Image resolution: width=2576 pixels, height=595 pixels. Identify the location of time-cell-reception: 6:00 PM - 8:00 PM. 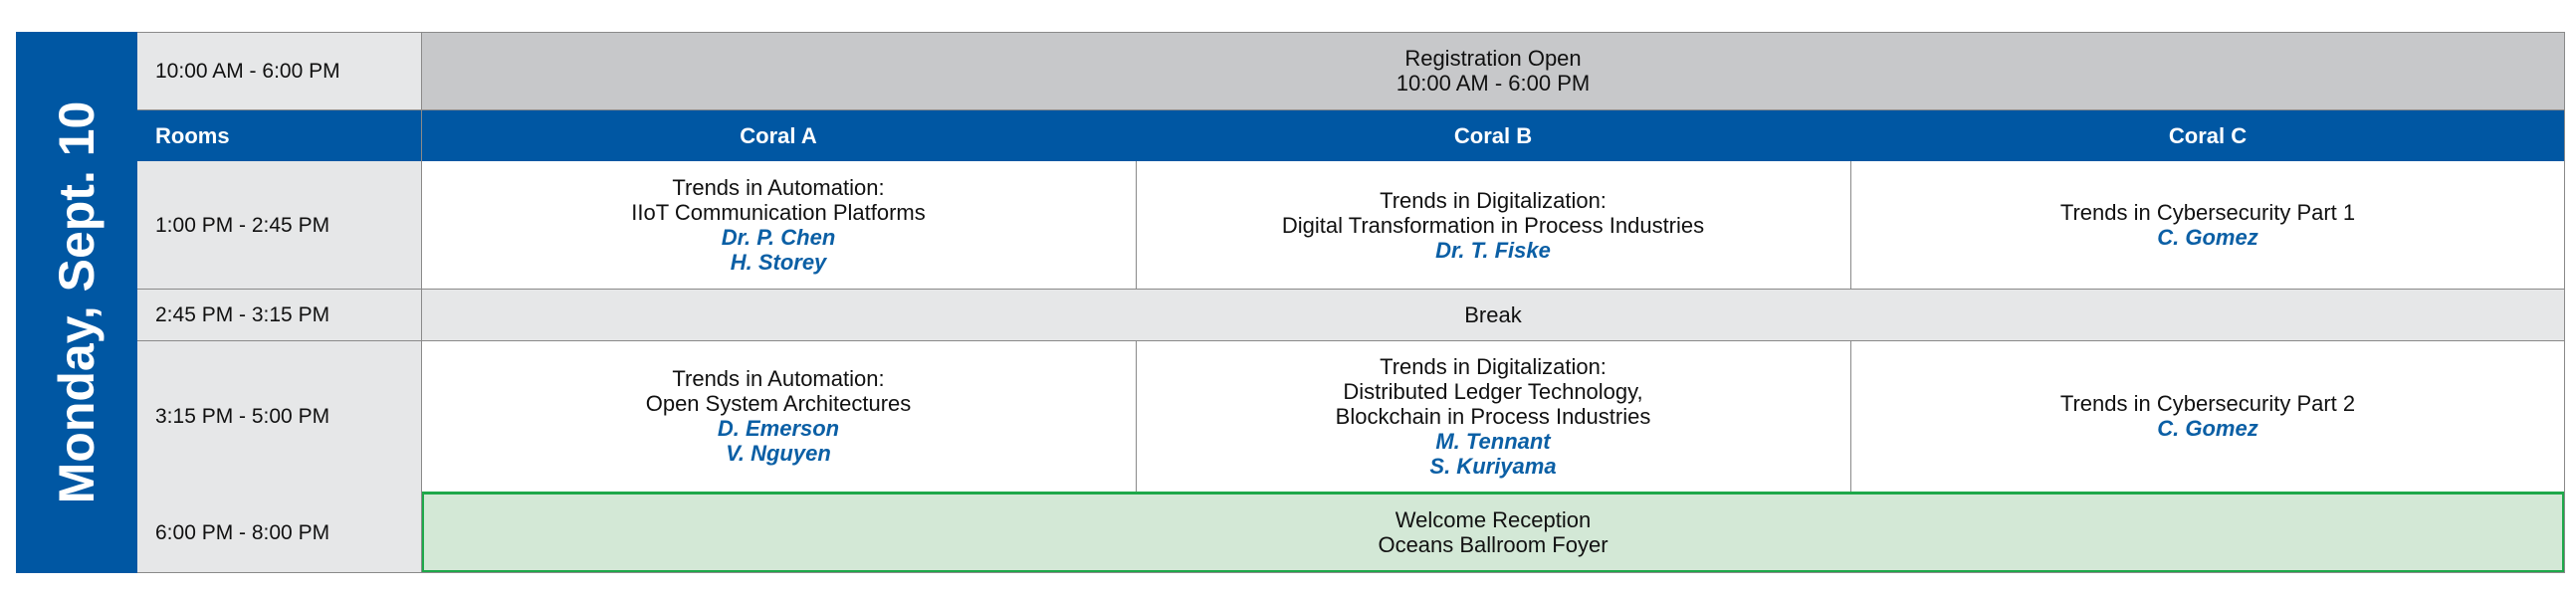
(279, 532).